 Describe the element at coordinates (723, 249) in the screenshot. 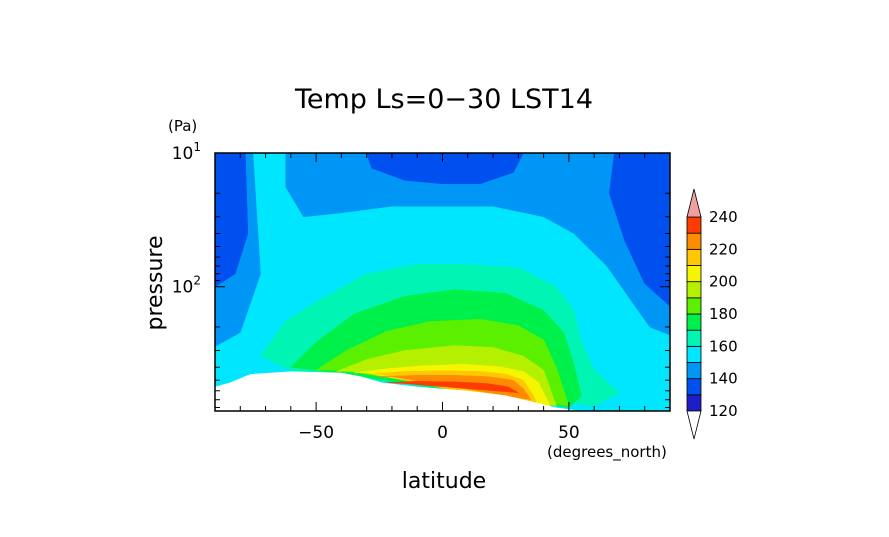

I see `colorbar-label: 220` at that location.